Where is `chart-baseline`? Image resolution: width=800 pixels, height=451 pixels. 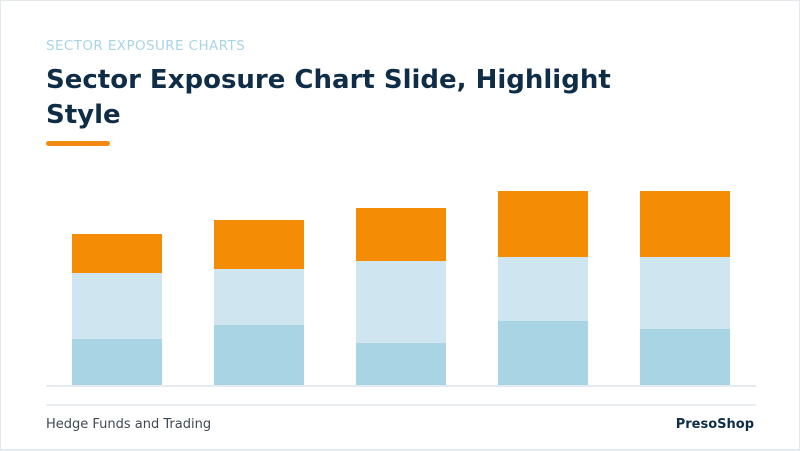
chart-baseline is located at coordinates (401, 386).